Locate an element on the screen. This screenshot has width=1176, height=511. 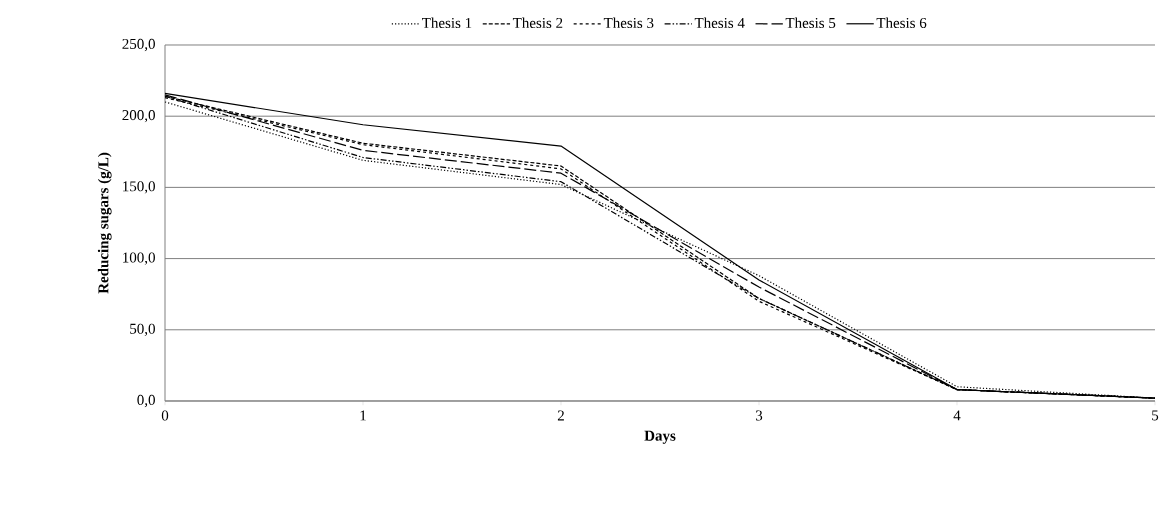
x-tick-label: 1 is located at coordinates (363, 415).